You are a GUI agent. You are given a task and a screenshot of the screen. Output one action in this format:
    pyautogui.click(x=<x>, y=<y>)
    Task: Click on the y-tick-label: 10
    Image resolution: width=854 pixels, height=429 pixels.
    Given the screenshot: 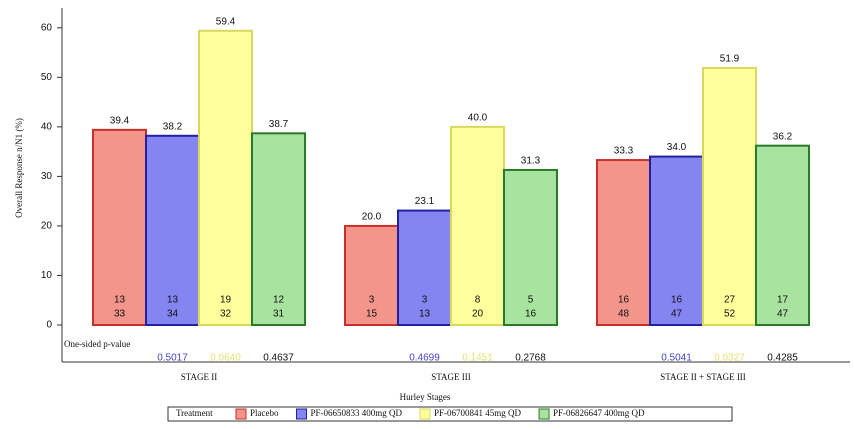 What is the action you would take?
    pyautogui.click(x=47, y=275)
    